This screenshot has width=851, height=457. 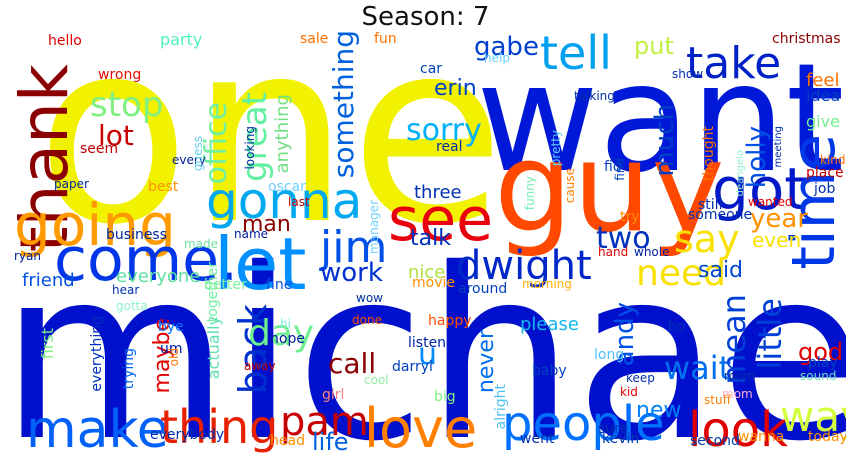 What do you see at coordinates (777, 240) in the screenshot?
I see `word-even: even` at bounding box center [777, 240].